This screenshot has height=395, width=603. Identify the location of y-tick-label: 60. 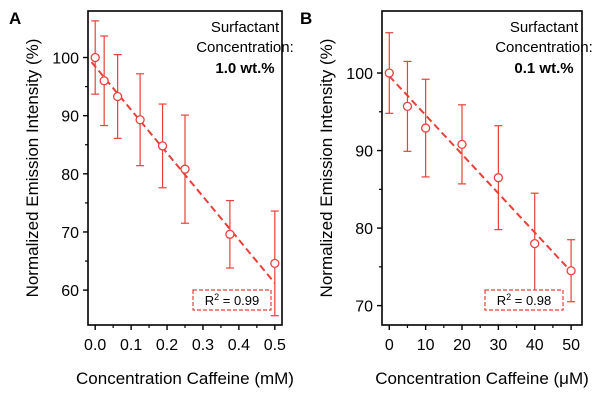
(70, 291).